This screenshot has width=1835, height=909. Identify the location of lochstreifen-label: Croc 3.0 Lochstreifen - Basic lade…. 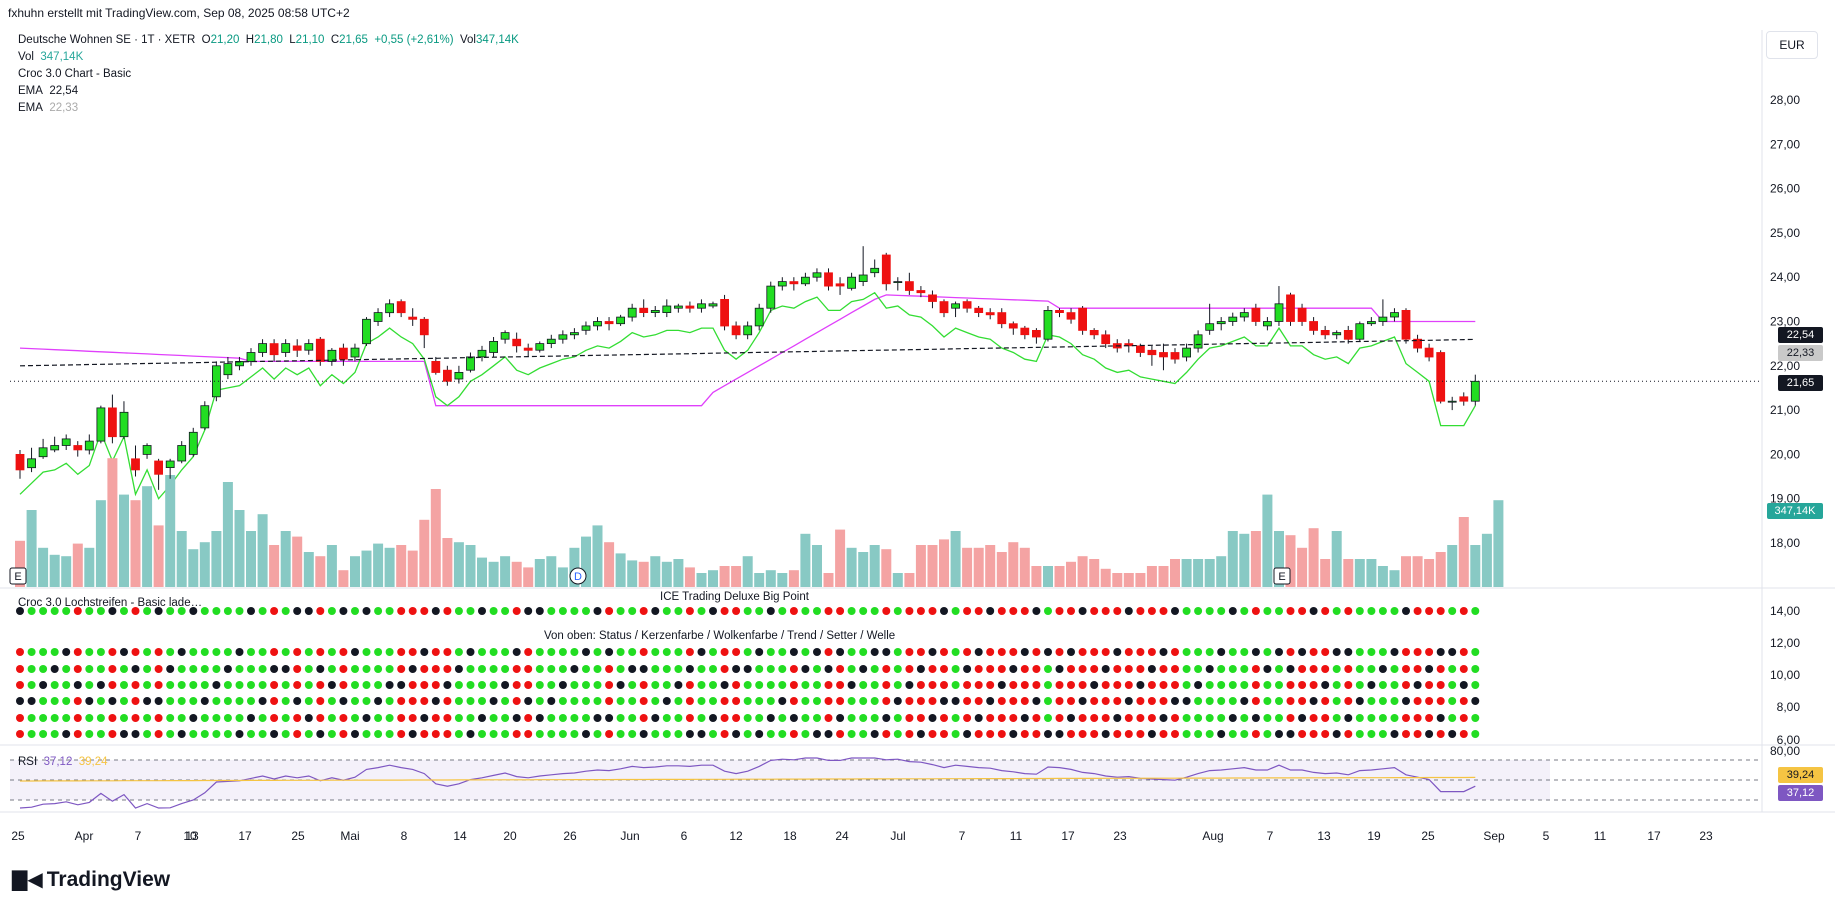
(110, 603).